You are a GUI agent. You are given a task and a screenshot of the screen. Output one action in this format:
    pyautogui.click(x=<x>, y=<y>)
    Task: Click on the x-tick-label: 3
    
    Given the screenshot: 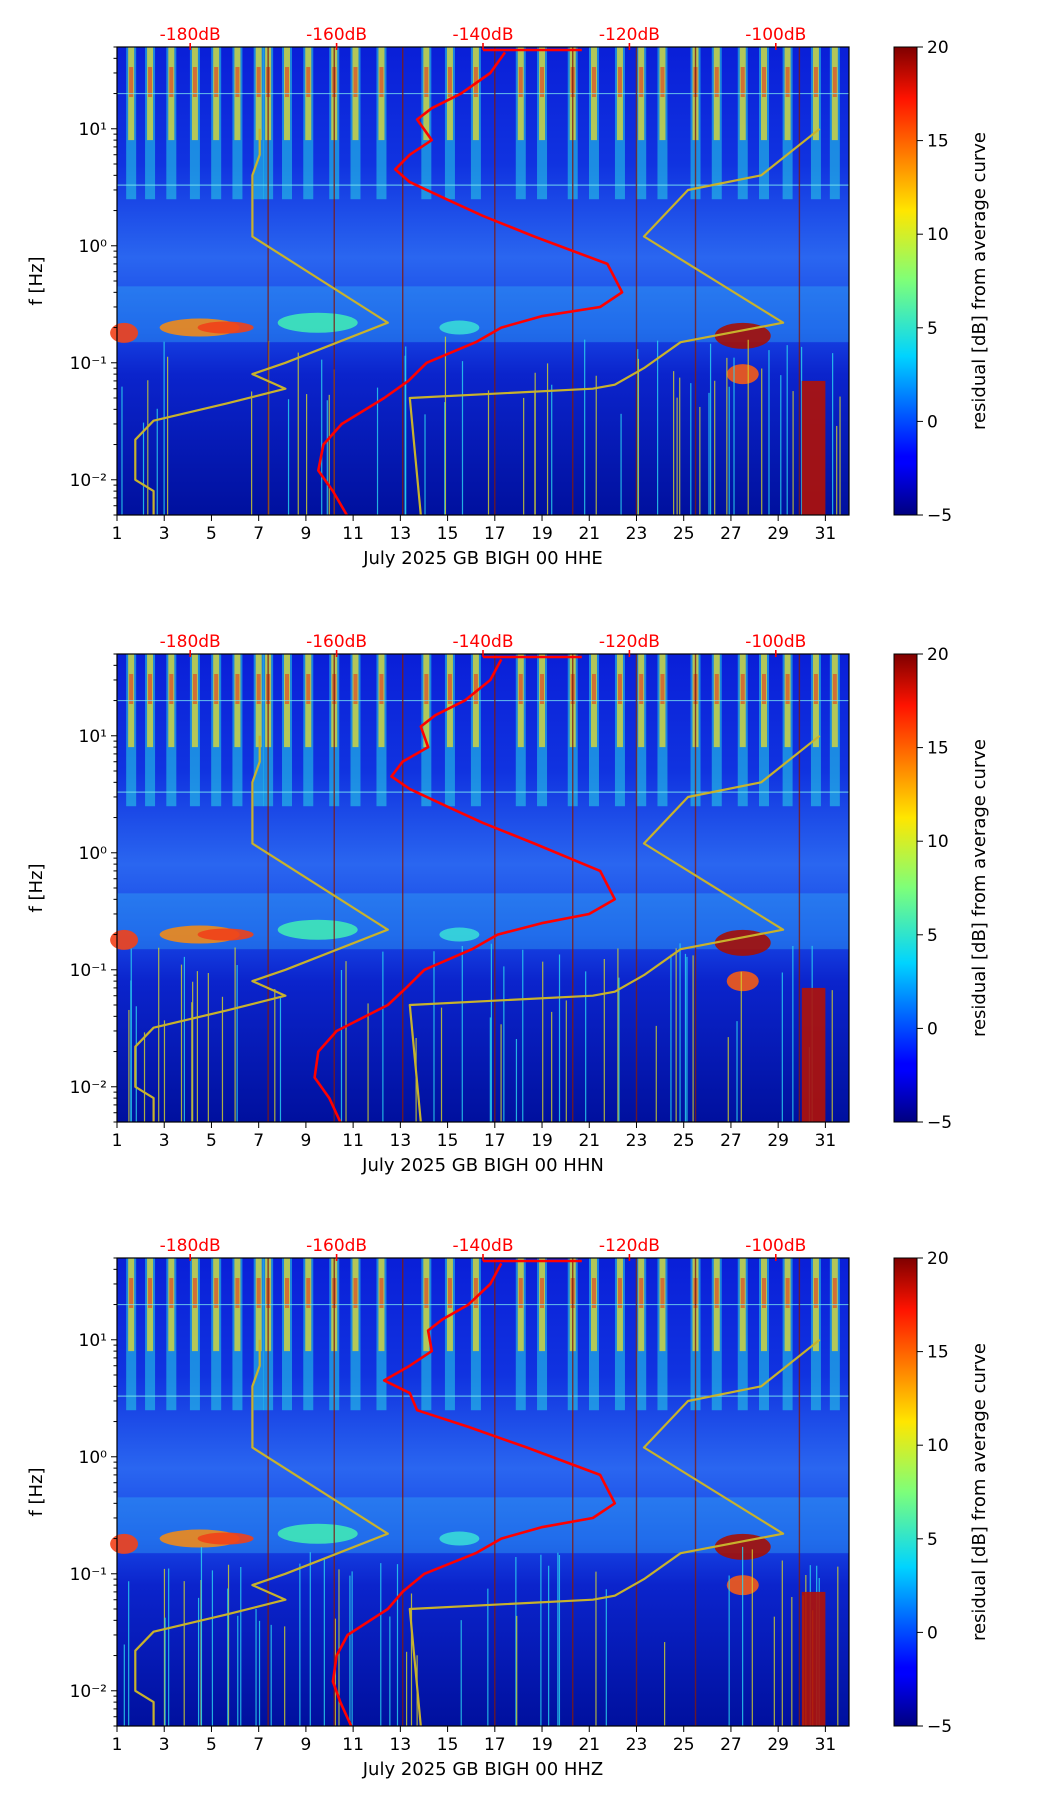 What is the action you would take?
    pyautogui.click(x=164, y=1745)
    